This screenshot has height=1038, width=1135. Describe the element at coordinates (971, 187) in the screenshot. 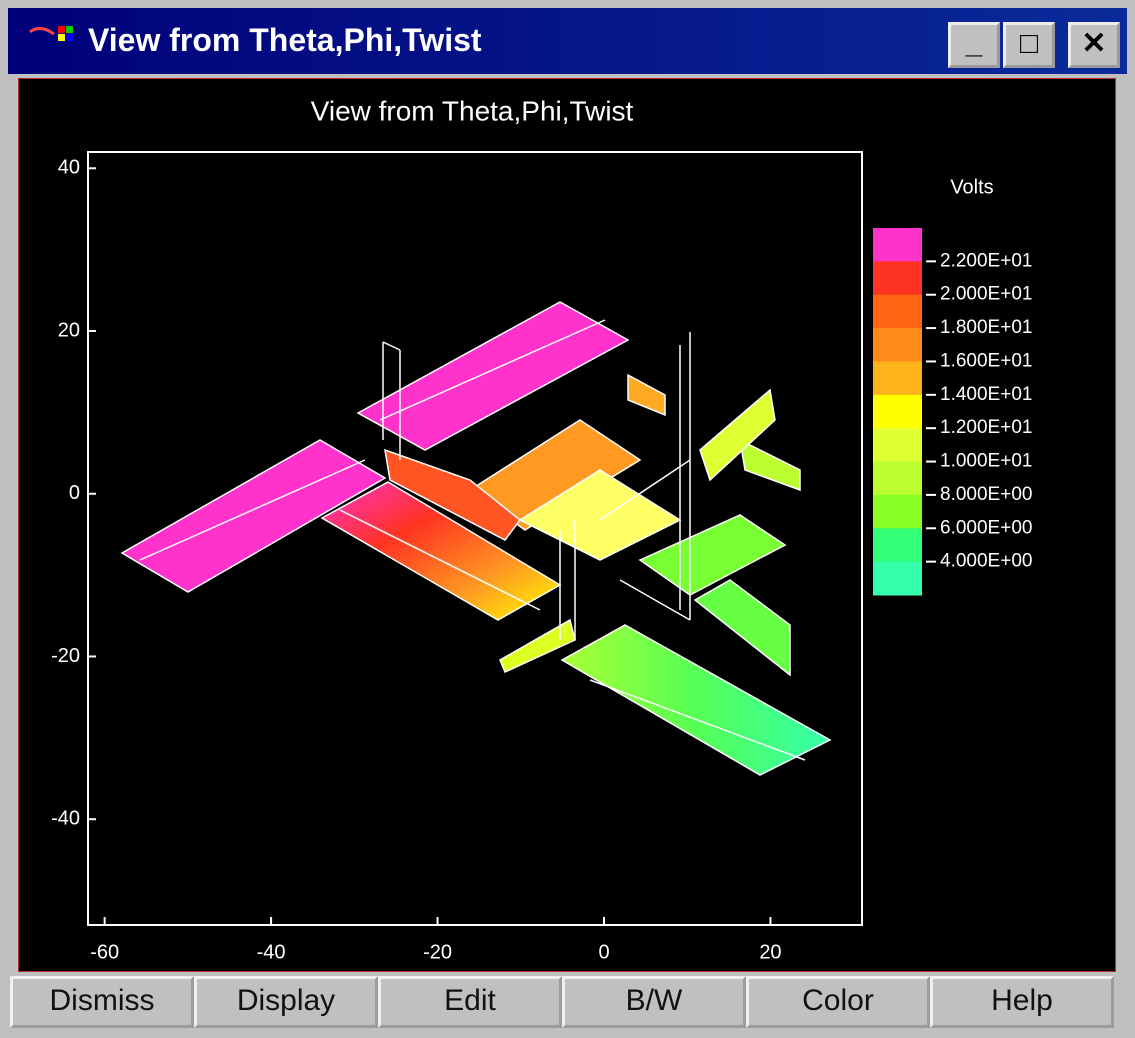

I see `colorbar-label: Volts` at that location.